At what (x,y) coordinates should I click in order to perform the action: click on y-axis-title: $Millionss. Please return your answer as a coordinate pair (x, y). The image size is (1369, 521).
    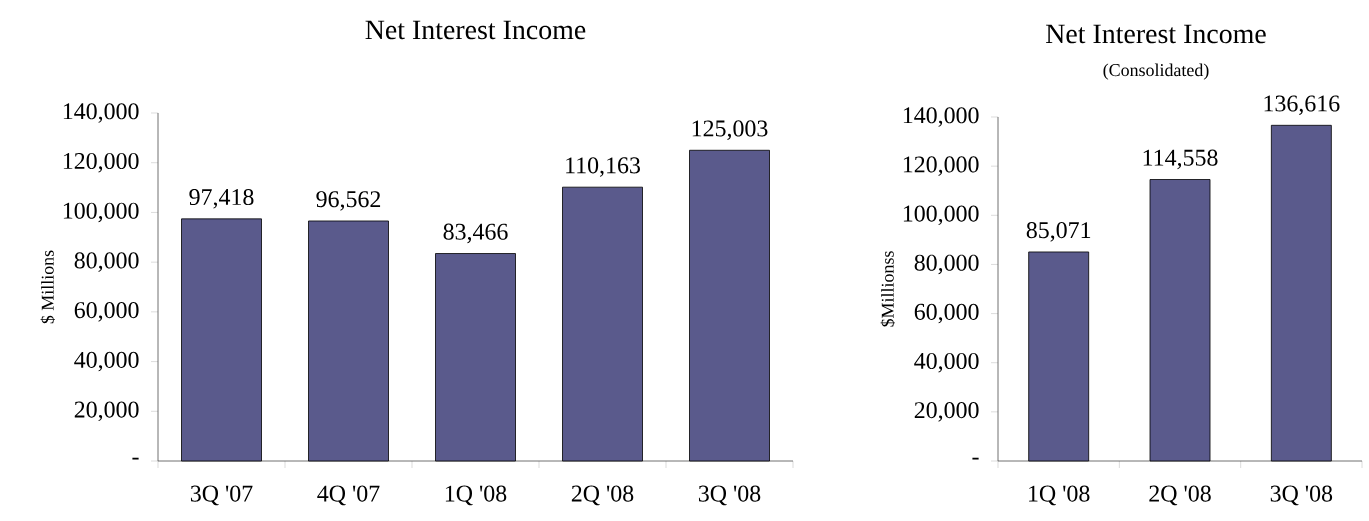
    Looking at the image, I should click on (887, 289).